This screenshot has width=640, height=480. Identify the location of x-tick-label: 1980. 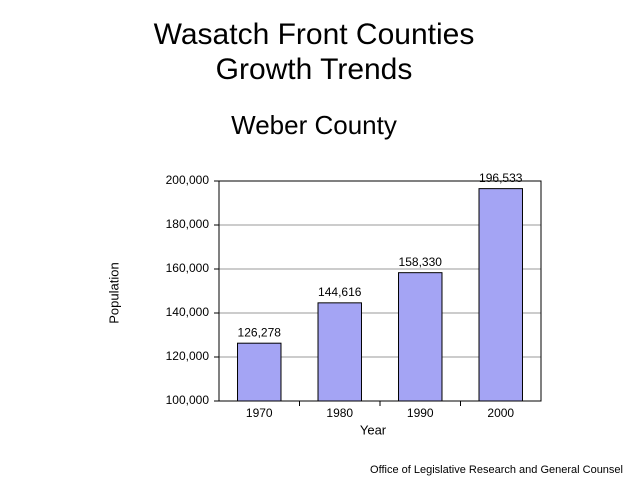
(339, 413).